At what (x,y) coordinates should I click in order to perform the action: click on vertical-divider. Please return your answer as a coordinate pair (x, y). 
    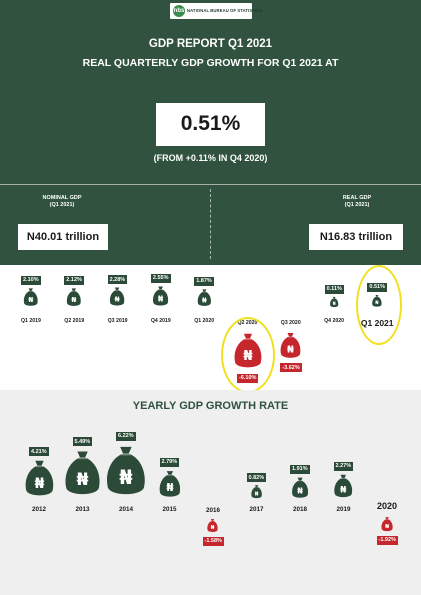
    Looking at the image, I should click on (210, 224).